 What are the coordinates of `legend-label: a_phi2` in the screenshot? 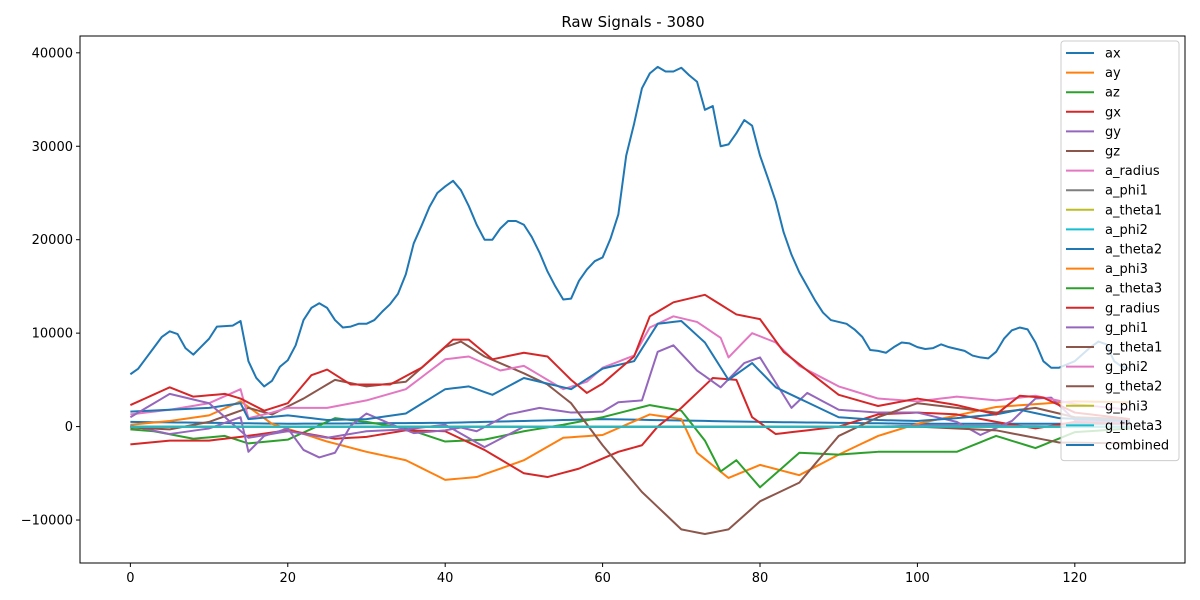 It's located at (1126, 230).